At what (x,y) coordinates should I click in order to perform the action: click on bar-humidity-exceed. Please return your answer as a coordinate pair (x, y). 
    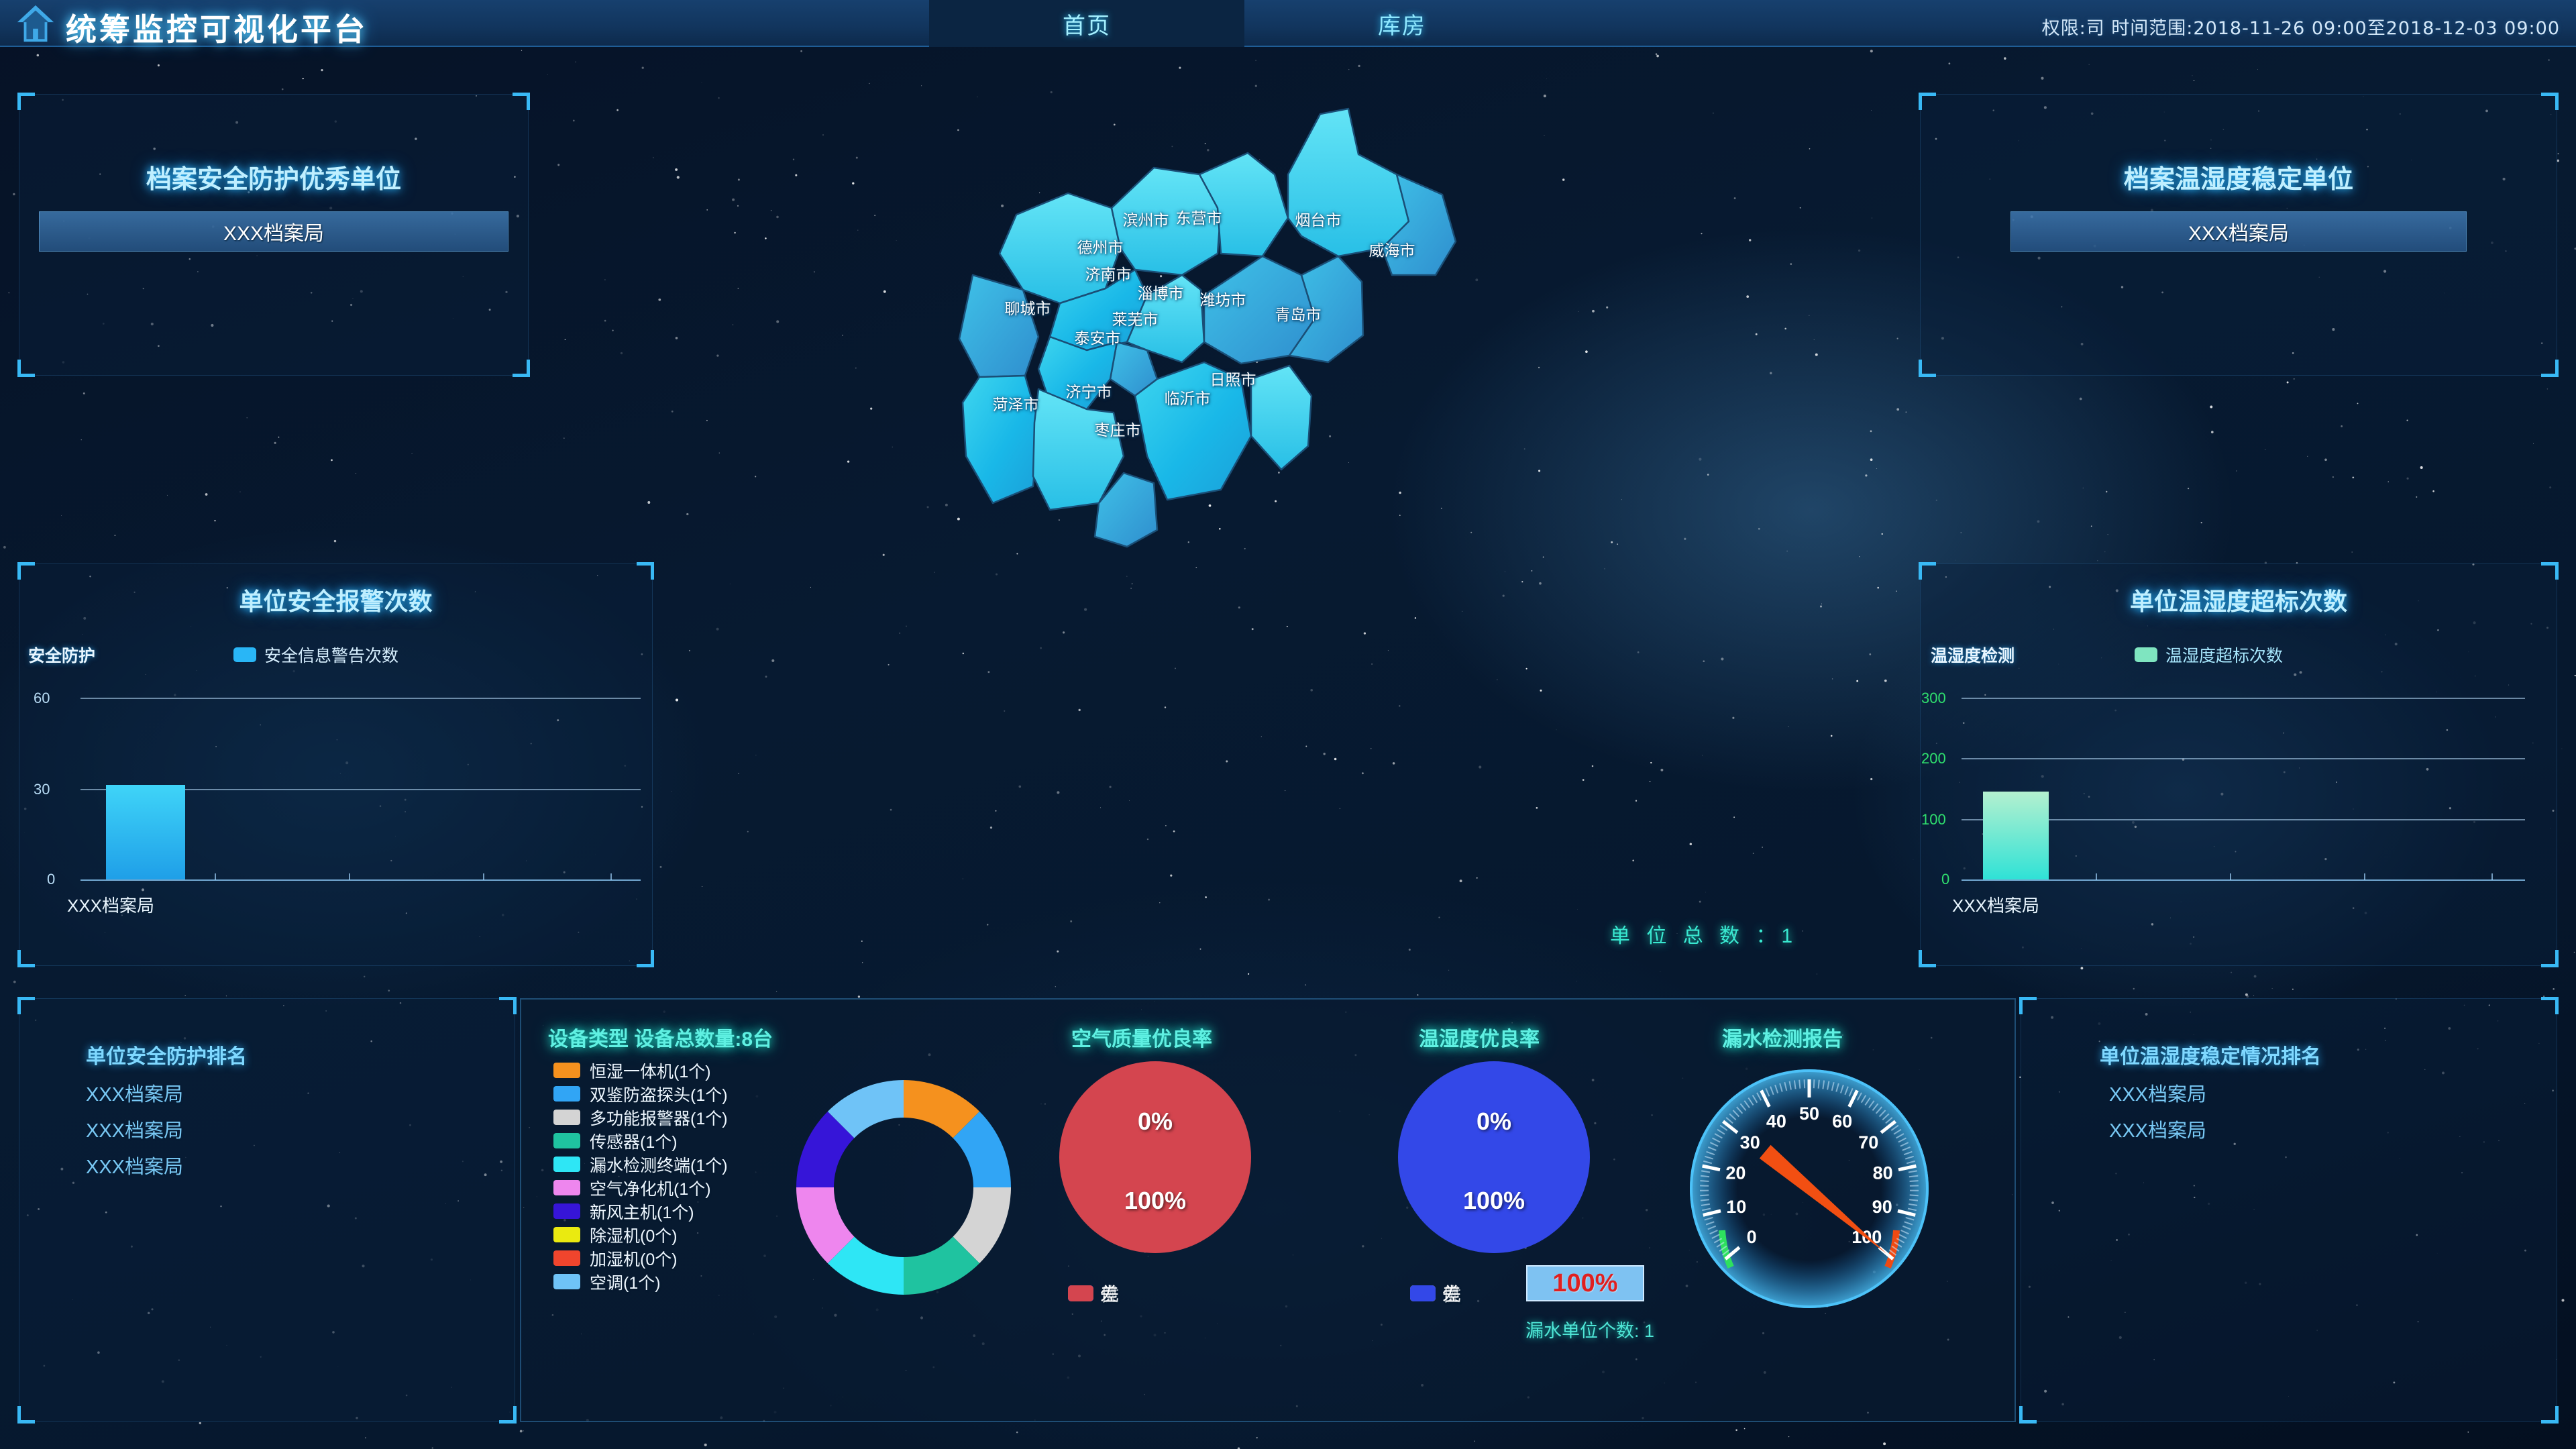
    Looking at the image, I should click on (2016, 835).